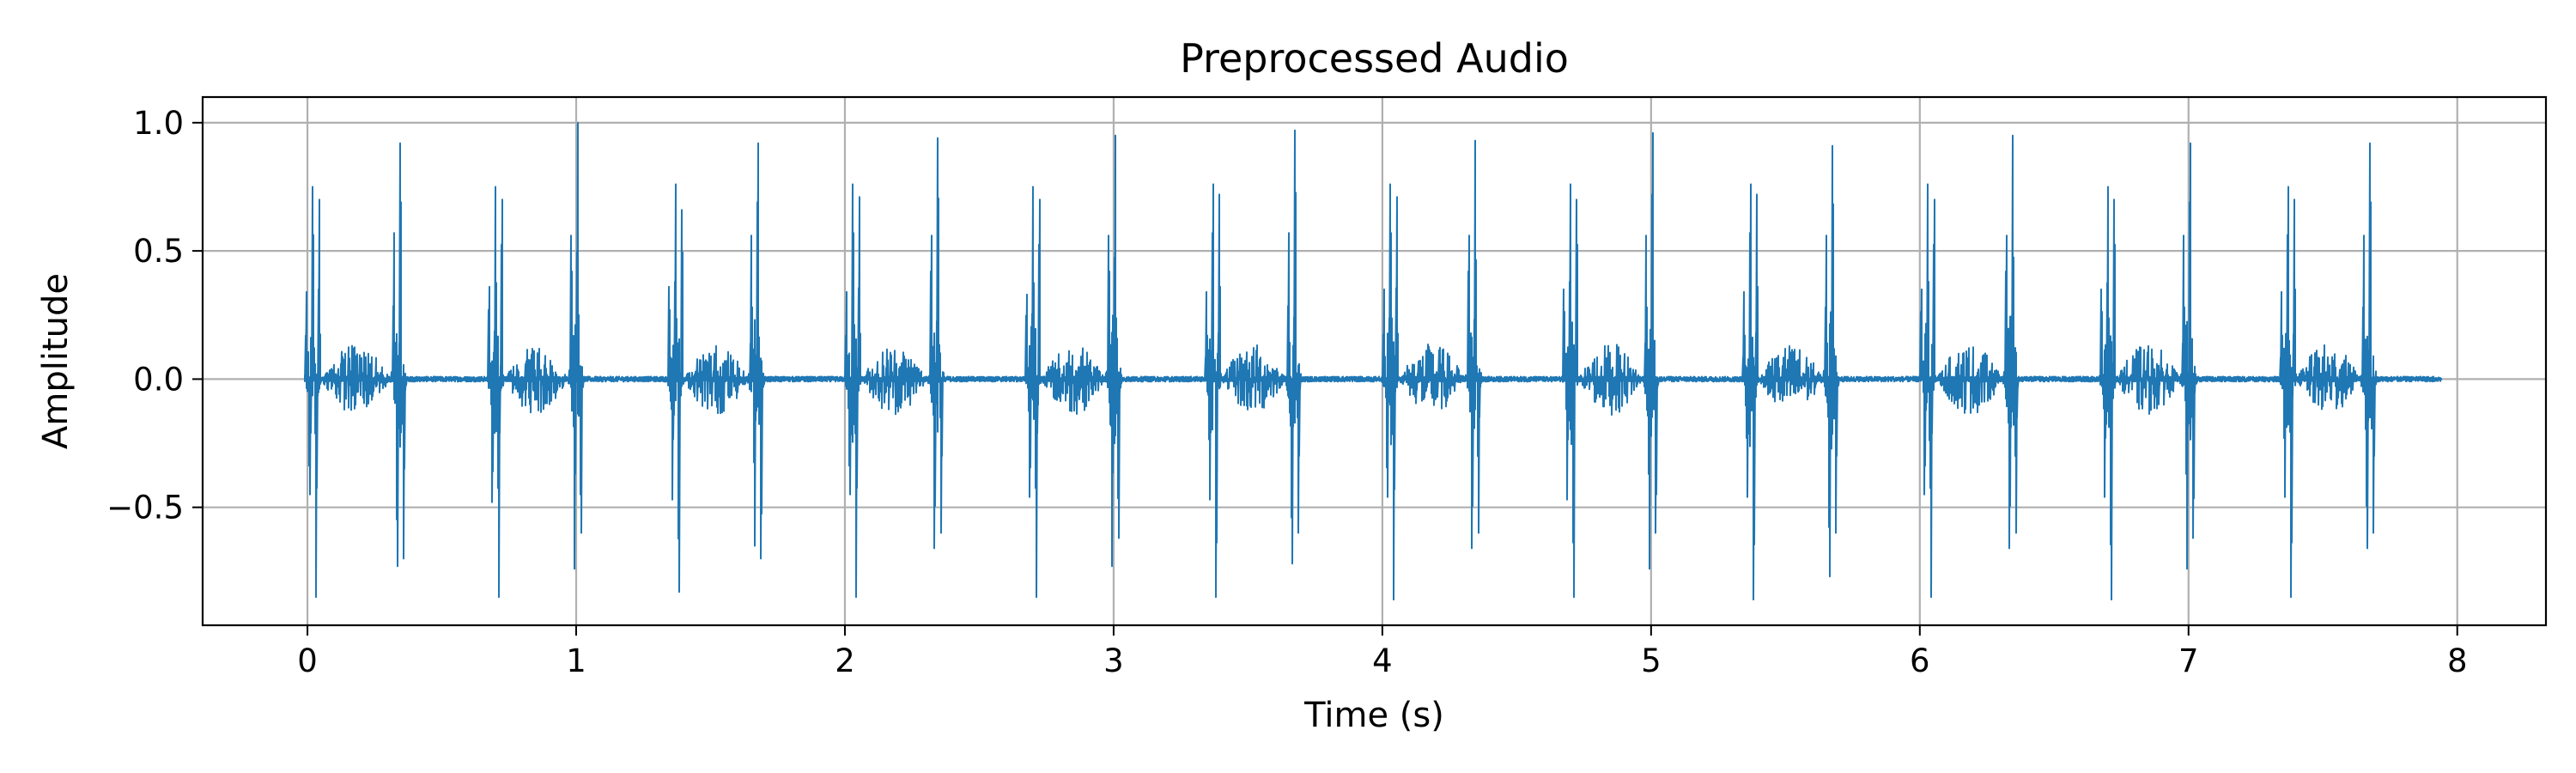 The image size is (2576, 773). I want to click on x-tick-label: 3, so click(1113, 660).